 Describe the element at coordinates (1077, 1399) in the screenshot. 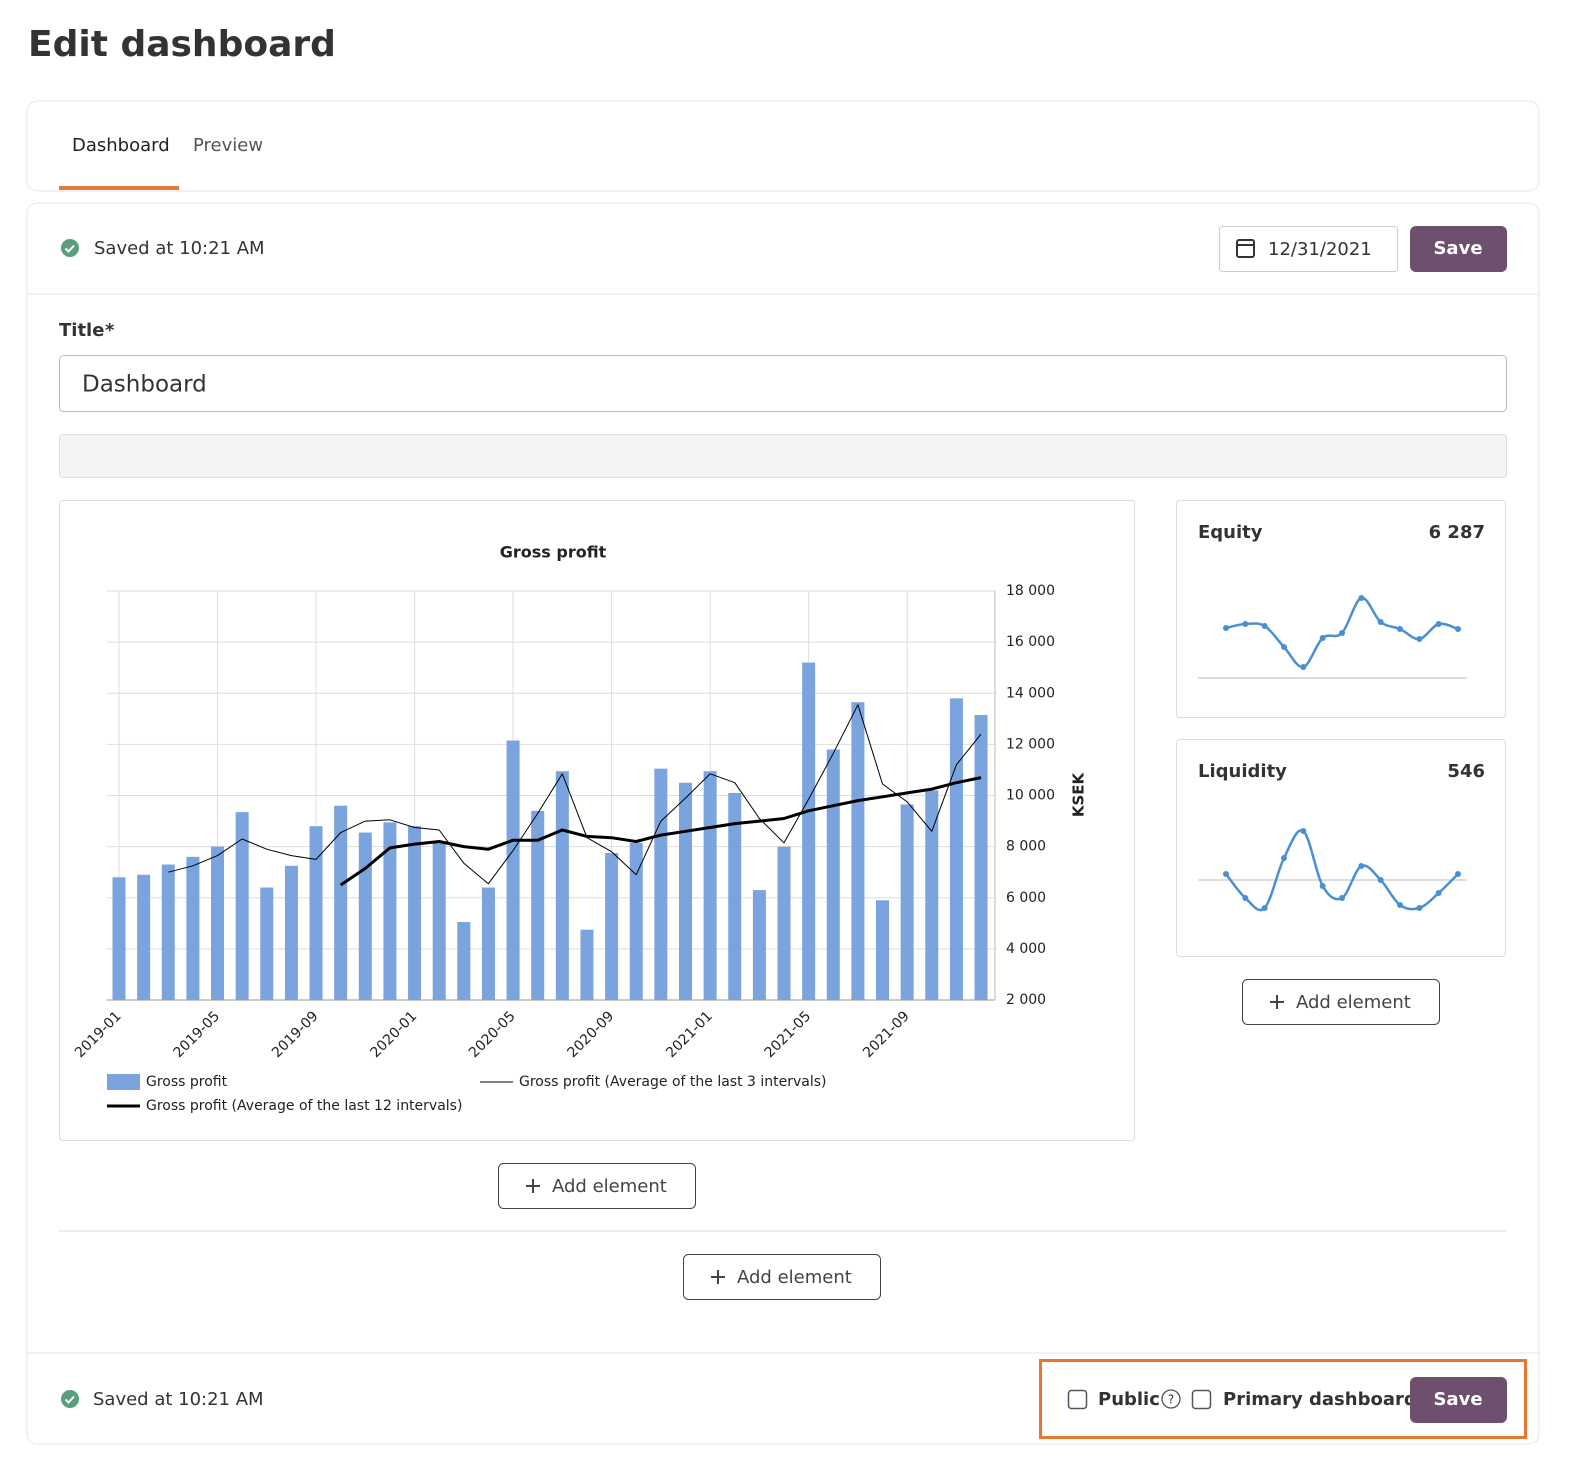

I see `public-checkbox` at that location.